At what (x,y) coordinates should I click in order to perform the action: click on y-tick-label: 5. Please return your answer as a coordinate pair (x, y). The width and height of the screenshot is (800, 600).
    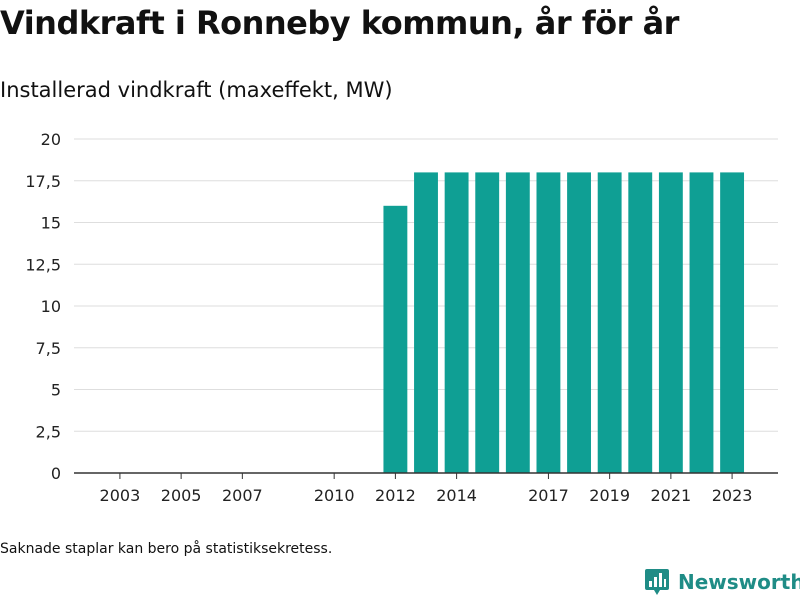
    Looking at the image, I should click on (56, 390).